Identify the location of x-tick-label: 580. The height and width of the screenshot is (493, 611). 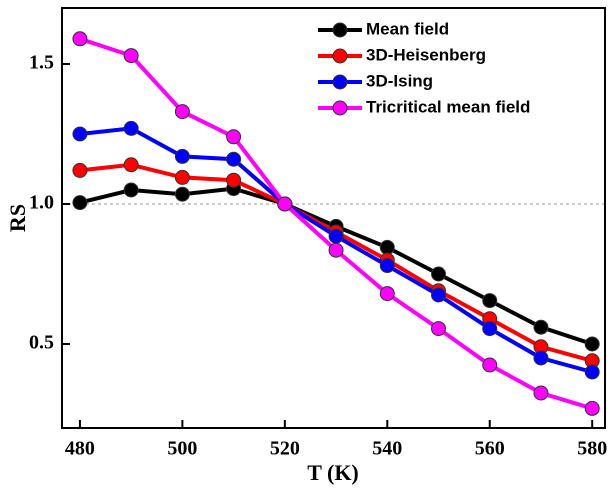
(592, 449).